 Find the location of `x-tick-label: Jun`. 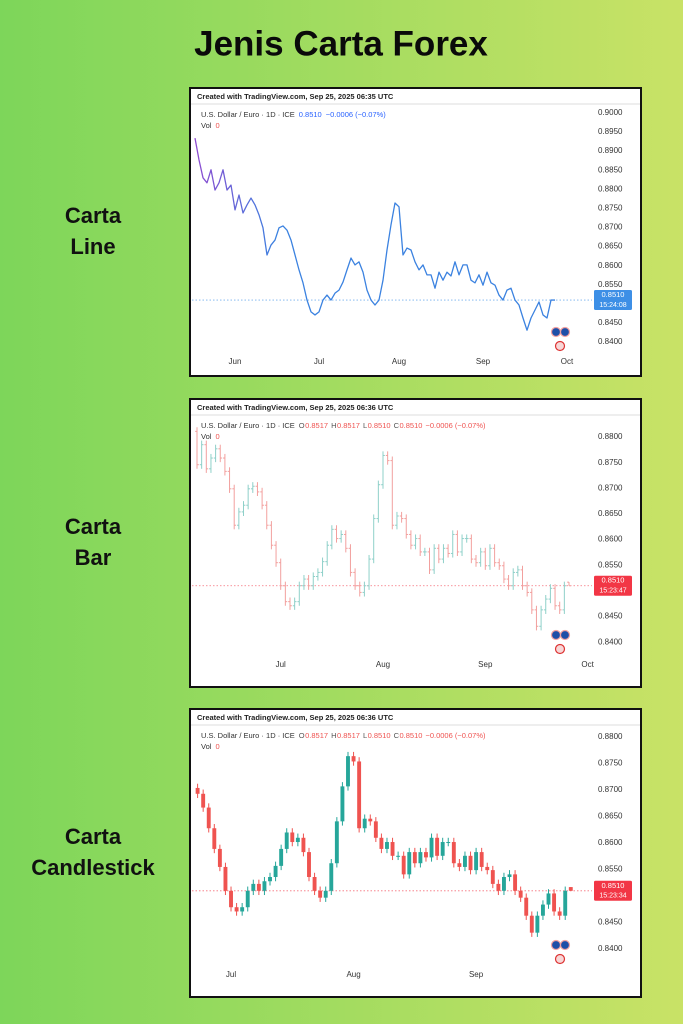

x-tick-label: Jun is located at coordinates (235, 361).